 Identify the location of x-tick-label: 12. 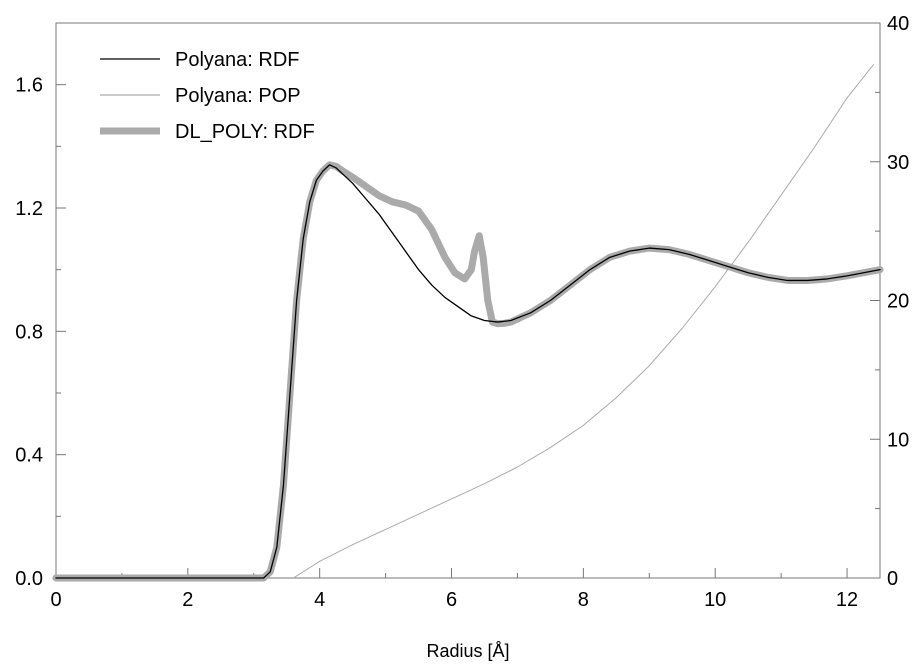
(847, 600).